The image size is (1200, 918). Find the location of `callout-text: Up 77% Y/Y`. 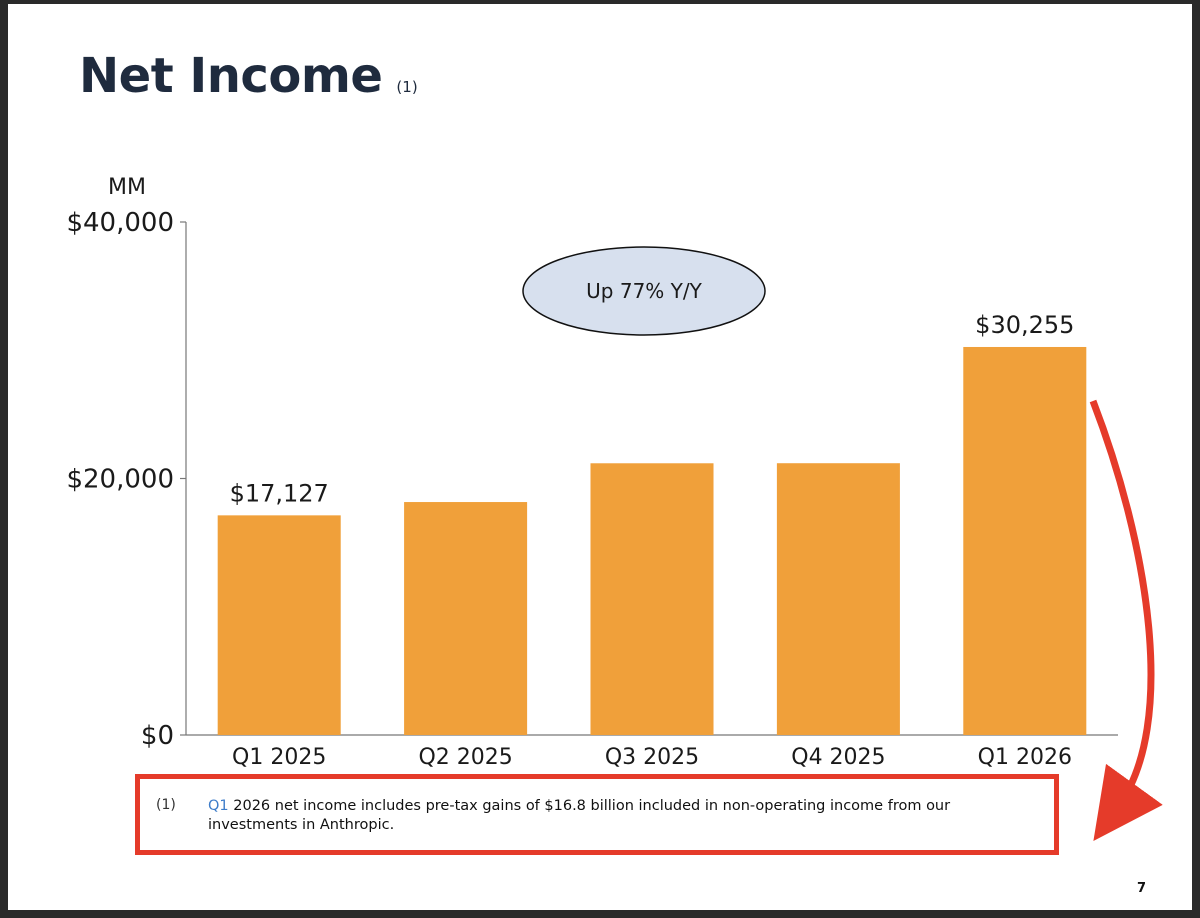

callout-text: Up 77% Y/Y is located at coordinates (644, 291).